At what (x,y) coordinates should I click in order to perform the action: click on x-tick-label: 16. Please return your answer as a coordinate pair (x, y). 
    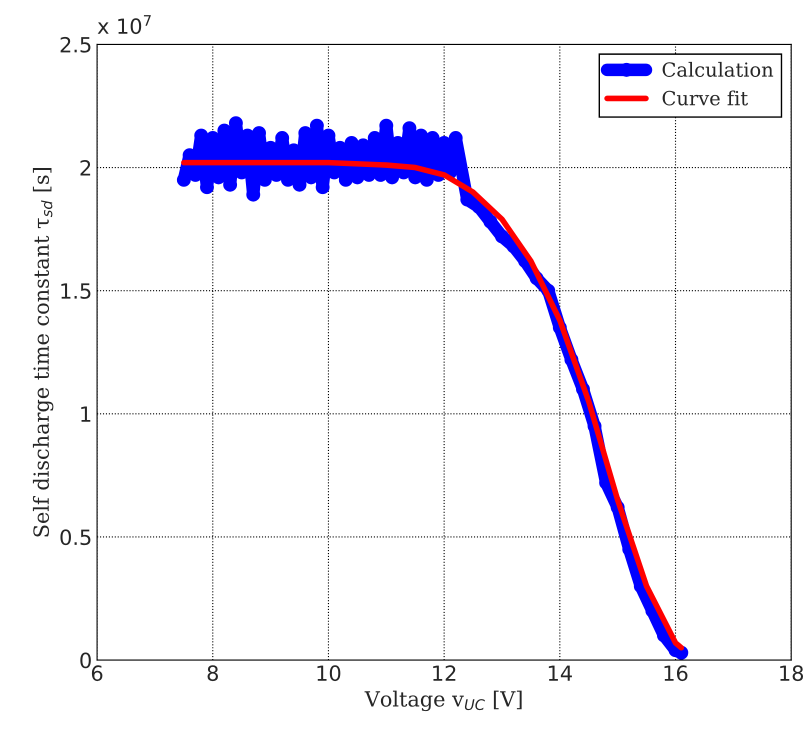
    Looking at the image, I should click on (676, 673).